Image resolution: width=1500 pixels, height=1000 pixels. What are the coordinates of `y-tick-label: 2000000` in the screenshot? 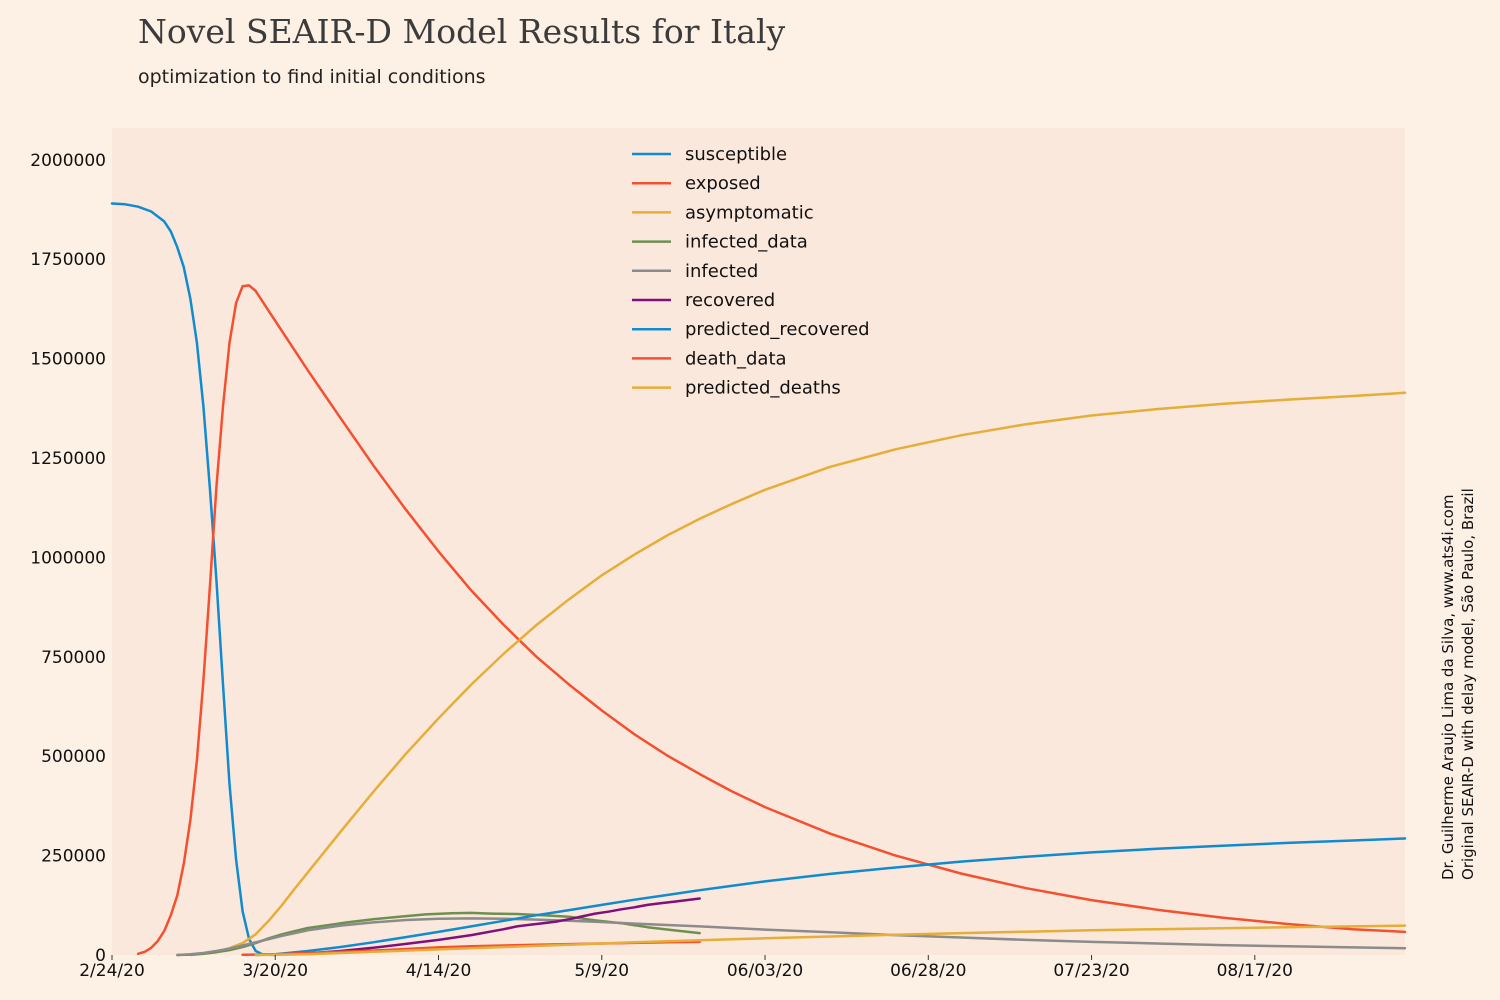 It's located at (68, 161).